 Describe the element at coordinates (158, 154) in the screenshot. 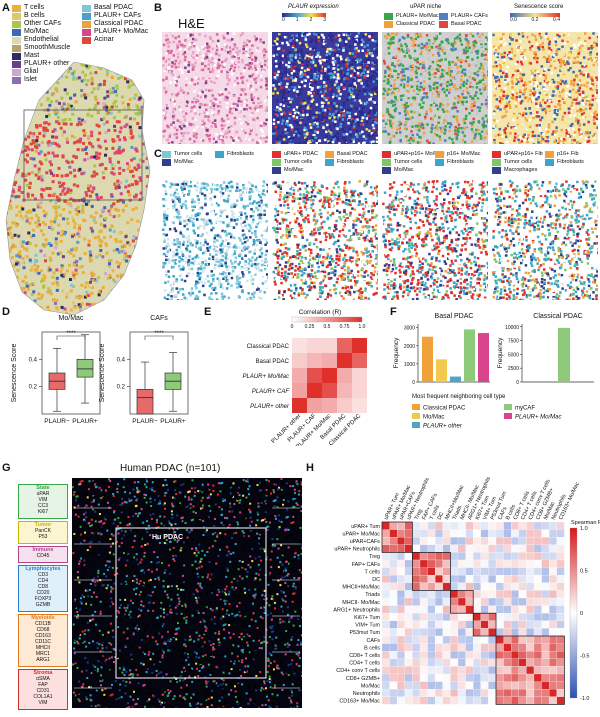

I see `panel-letter-c: C` at that location.